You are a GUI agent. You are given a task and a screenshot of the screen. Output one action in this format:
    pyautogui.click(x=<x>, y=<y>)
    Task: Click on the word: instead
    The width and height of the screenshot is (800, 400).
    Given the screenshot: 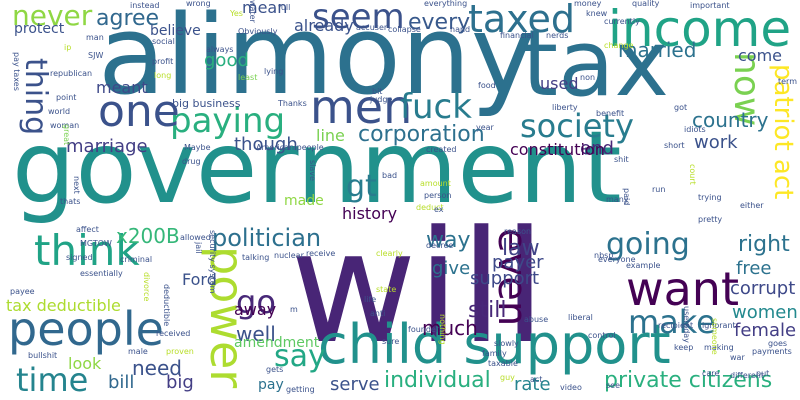 What is the action you would take?
    pyautogui.click(x=145, y=5)
    